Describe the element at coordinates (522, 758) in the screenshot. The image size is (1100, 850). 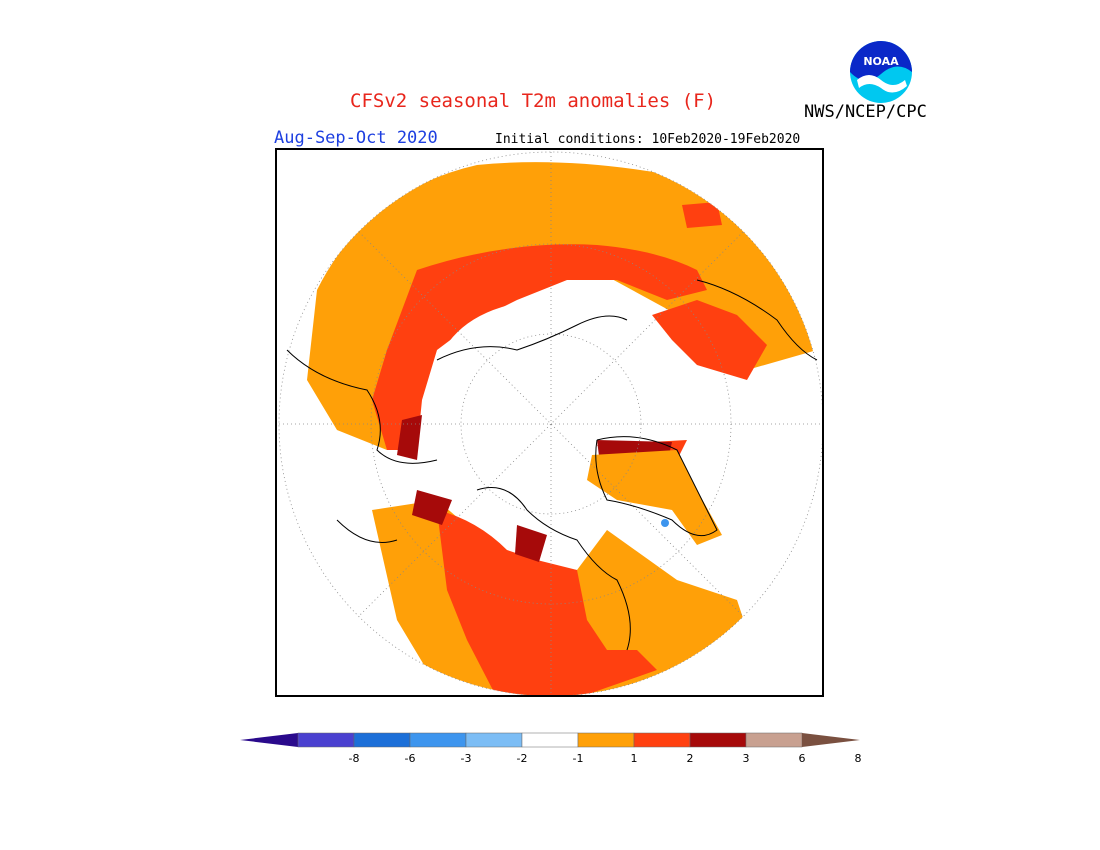
I see `colorbar-tick-label: -2` at that location.